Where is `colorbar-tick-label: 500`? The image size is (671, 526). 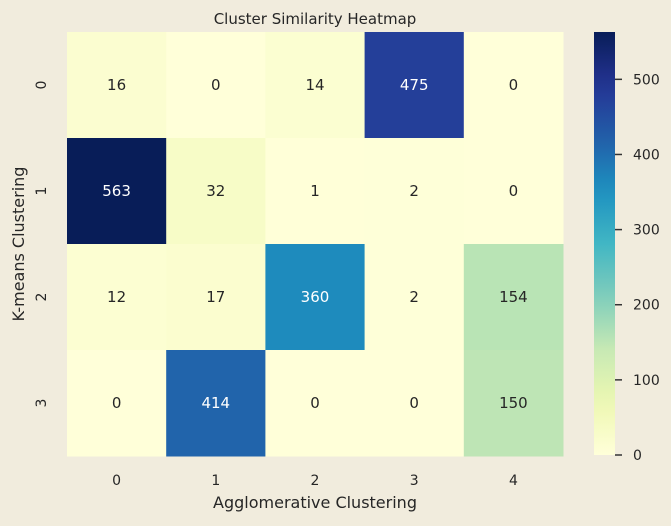
colorbar-tick-label: 500 is located at coordinates (646, 80).